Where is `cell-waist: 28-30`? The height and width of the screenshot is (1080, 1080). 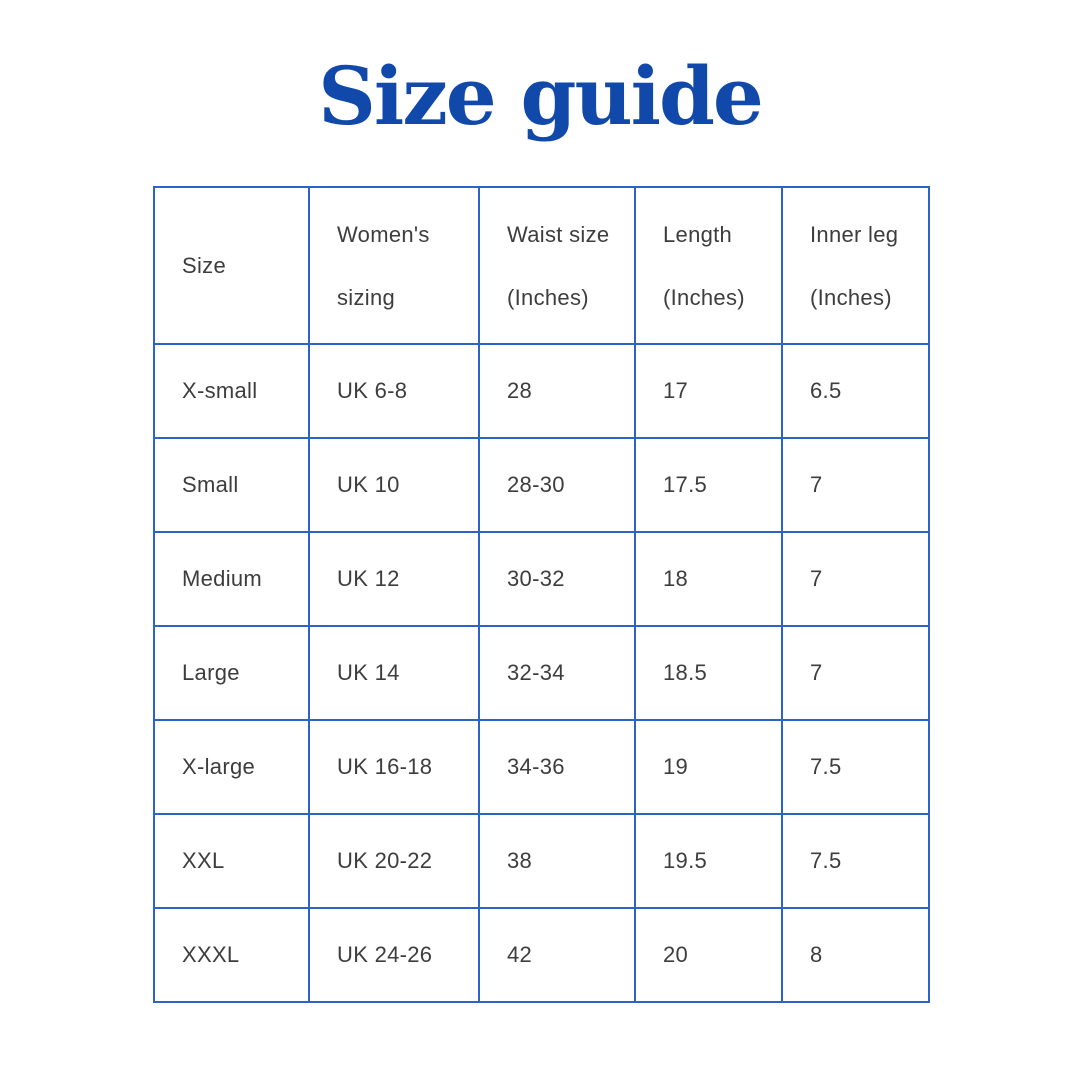
cell-waist: 28-30 is located at coordinates (557, 485).